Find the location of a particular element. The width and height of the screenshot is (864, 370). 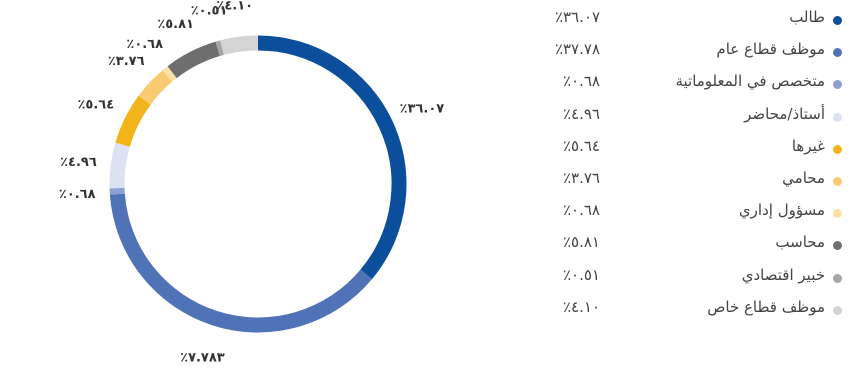

slice-label: ٪٣.٧٦ is located at coordinates (126, 61).